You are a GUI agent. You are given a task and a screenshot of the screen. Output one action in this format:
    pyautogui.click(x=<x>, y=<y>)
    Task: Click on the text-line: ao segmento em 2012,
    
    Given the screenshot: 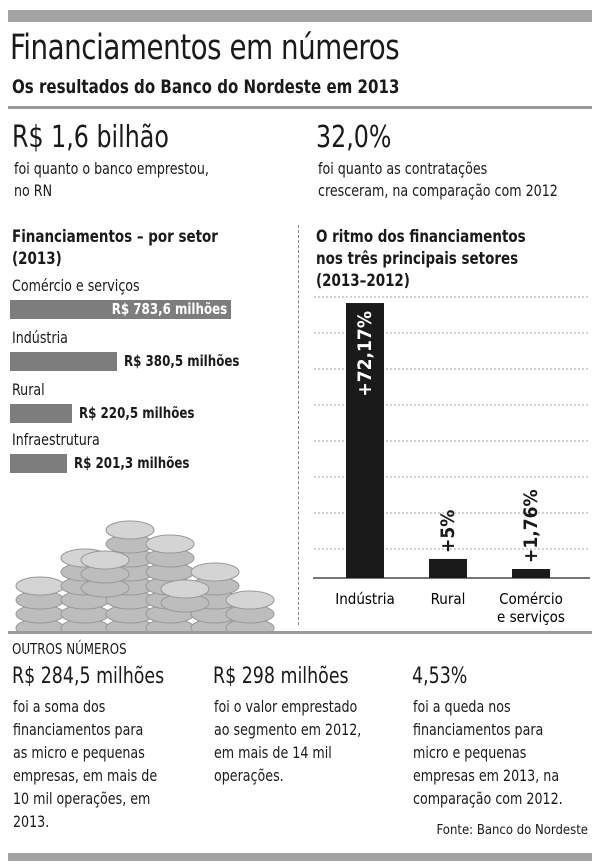 What is the action you would take?
    pyautogui.click(x=288, y=729)
    